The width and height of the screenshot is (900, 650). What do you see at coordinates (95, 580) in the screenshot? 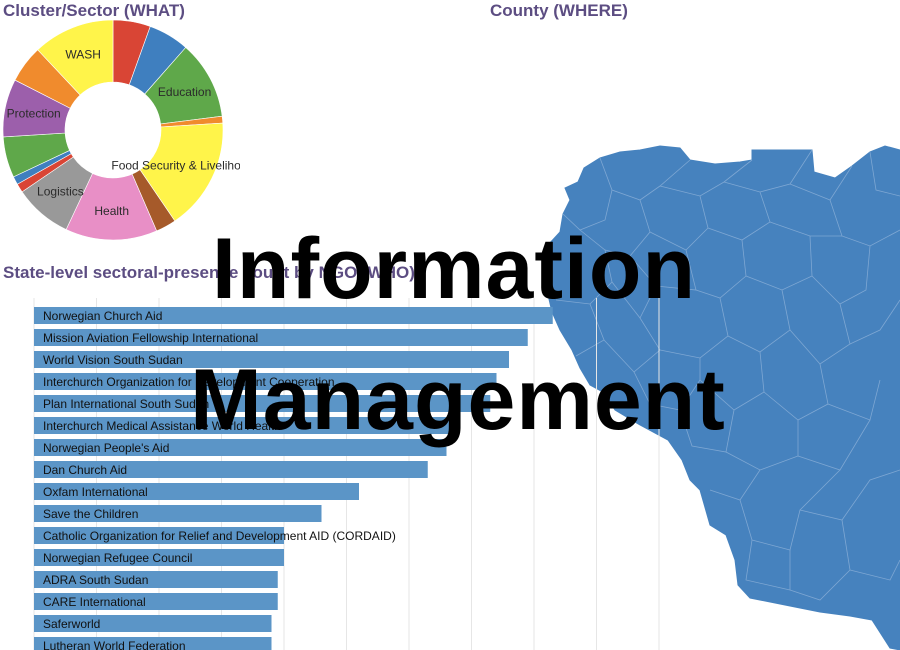
I see `ngo-bar-label: ADRA South Sudan` at bounding box center [95, 580].